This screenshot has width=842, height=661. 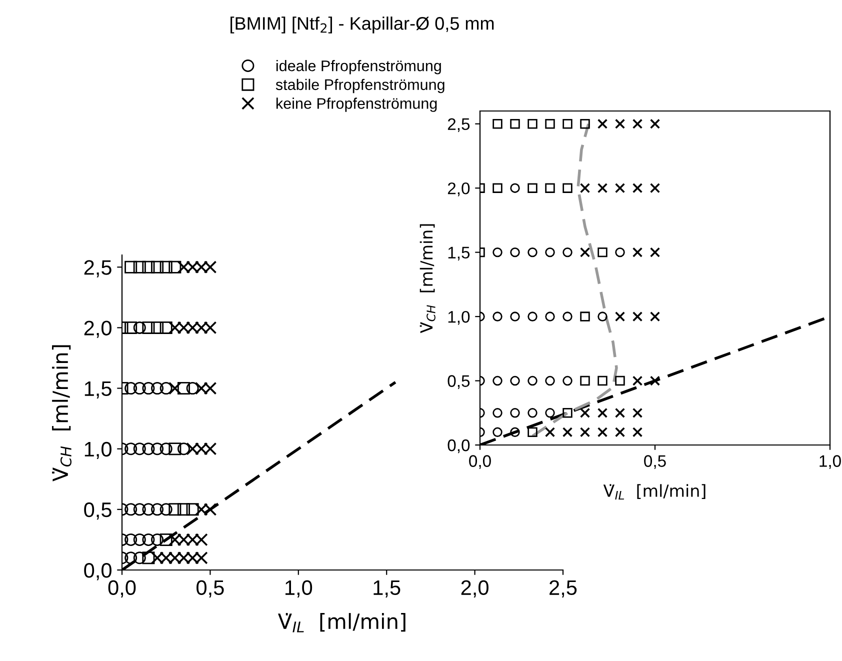 What do you see at coordinates (362, 25) in the screenshot?
I see `chart-title: [BMIM] [Ntf$_{2}$] - Kapillar-Ø 0,5 mm` at bounding box center [362, 25].